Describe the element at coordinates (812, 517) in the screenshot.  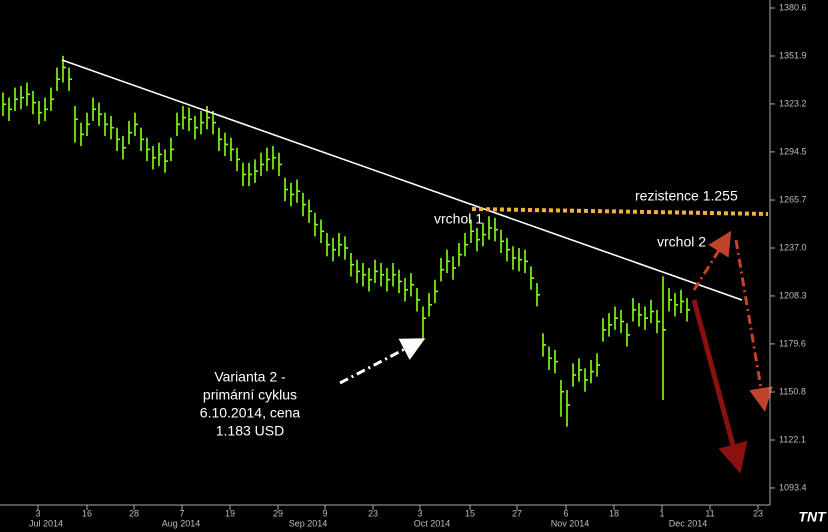
I see `logo: TNT` at that location.